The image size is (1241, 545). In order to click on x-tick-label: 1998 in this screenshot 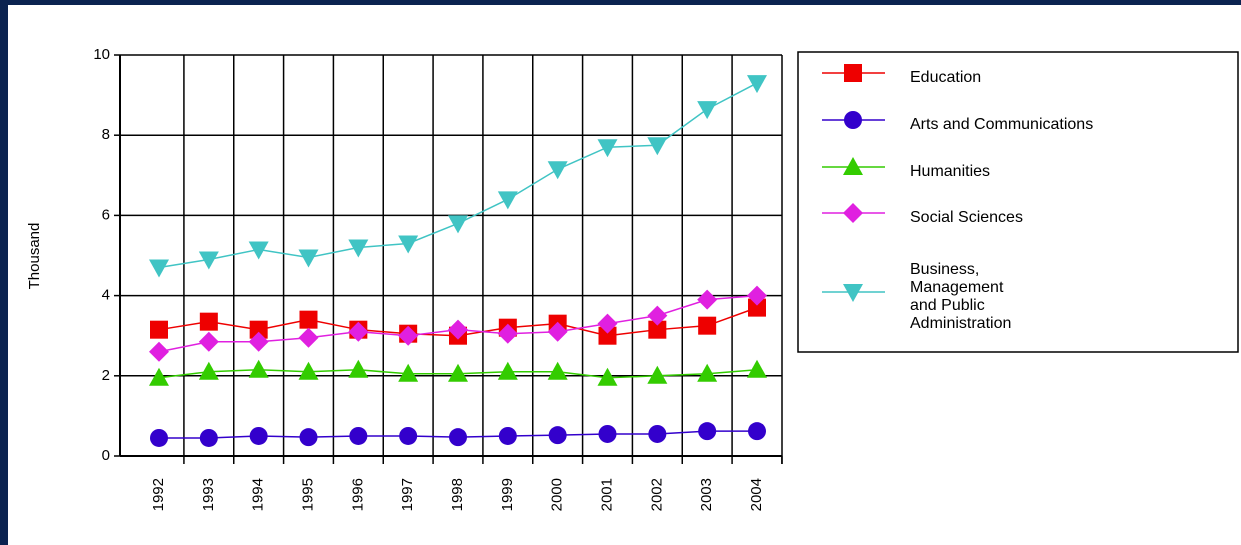, I will do `click(457, 494)`.